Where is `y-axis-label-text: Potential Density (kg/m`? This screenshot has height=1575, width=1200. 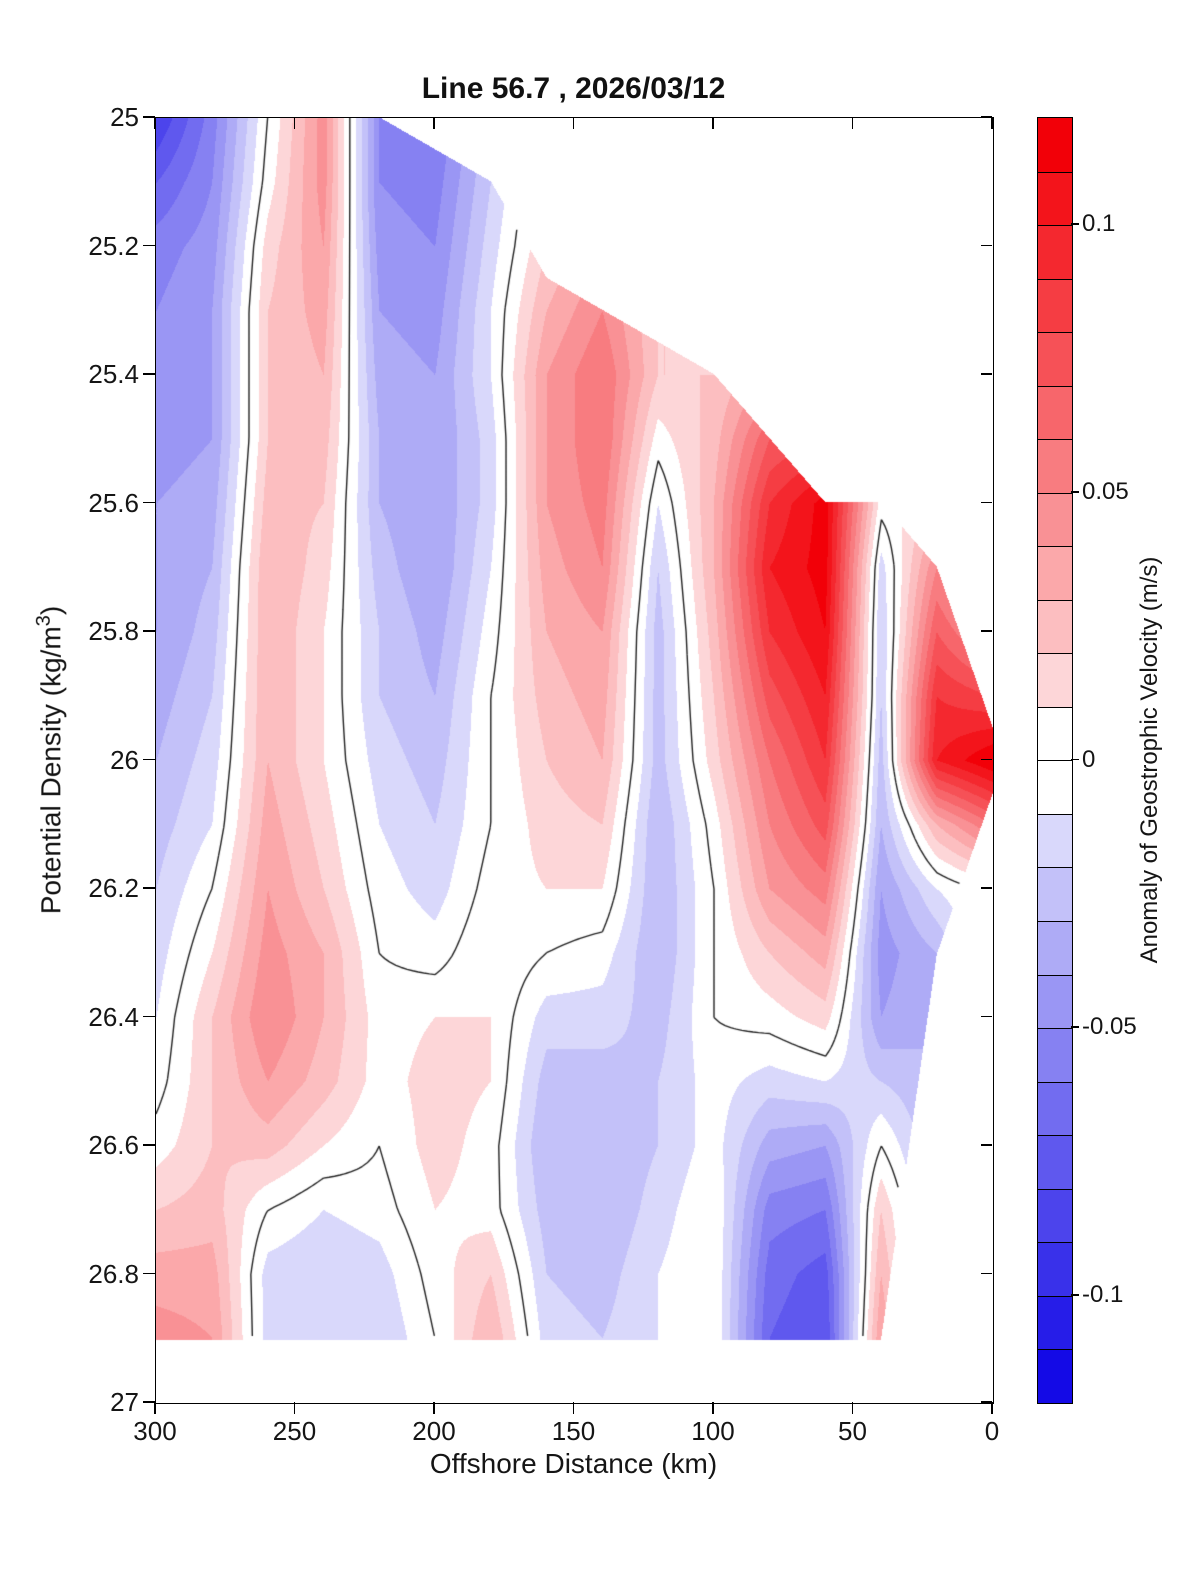 y-axis-label-text: Potential Density (kg/m is located at coordinates (51, 770).